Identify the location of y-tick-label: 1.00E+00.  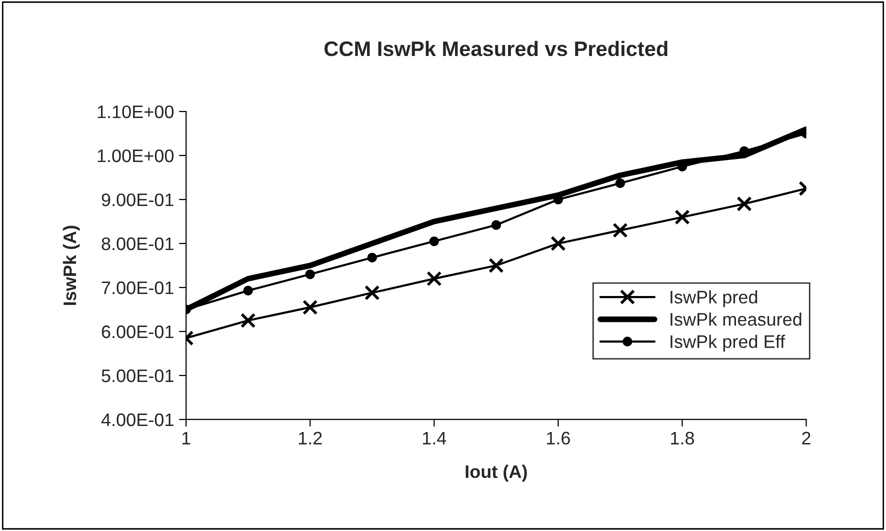
(136, 155).